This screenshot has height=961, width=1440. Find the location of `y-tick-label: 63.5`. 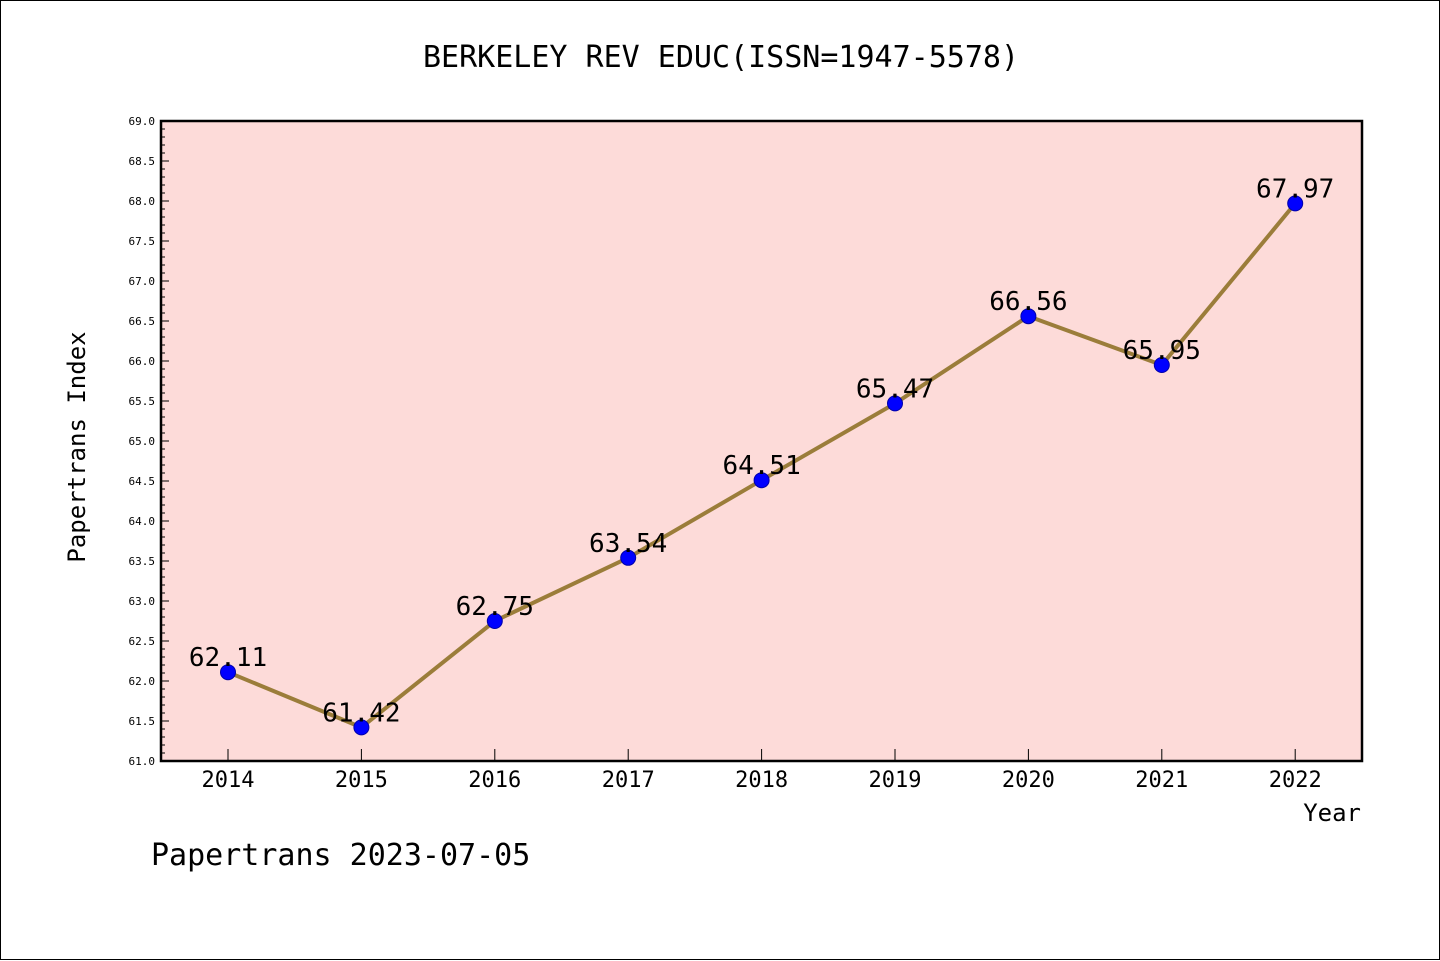

y-tick-label: 63.5 is located at coordinates (142, 561).